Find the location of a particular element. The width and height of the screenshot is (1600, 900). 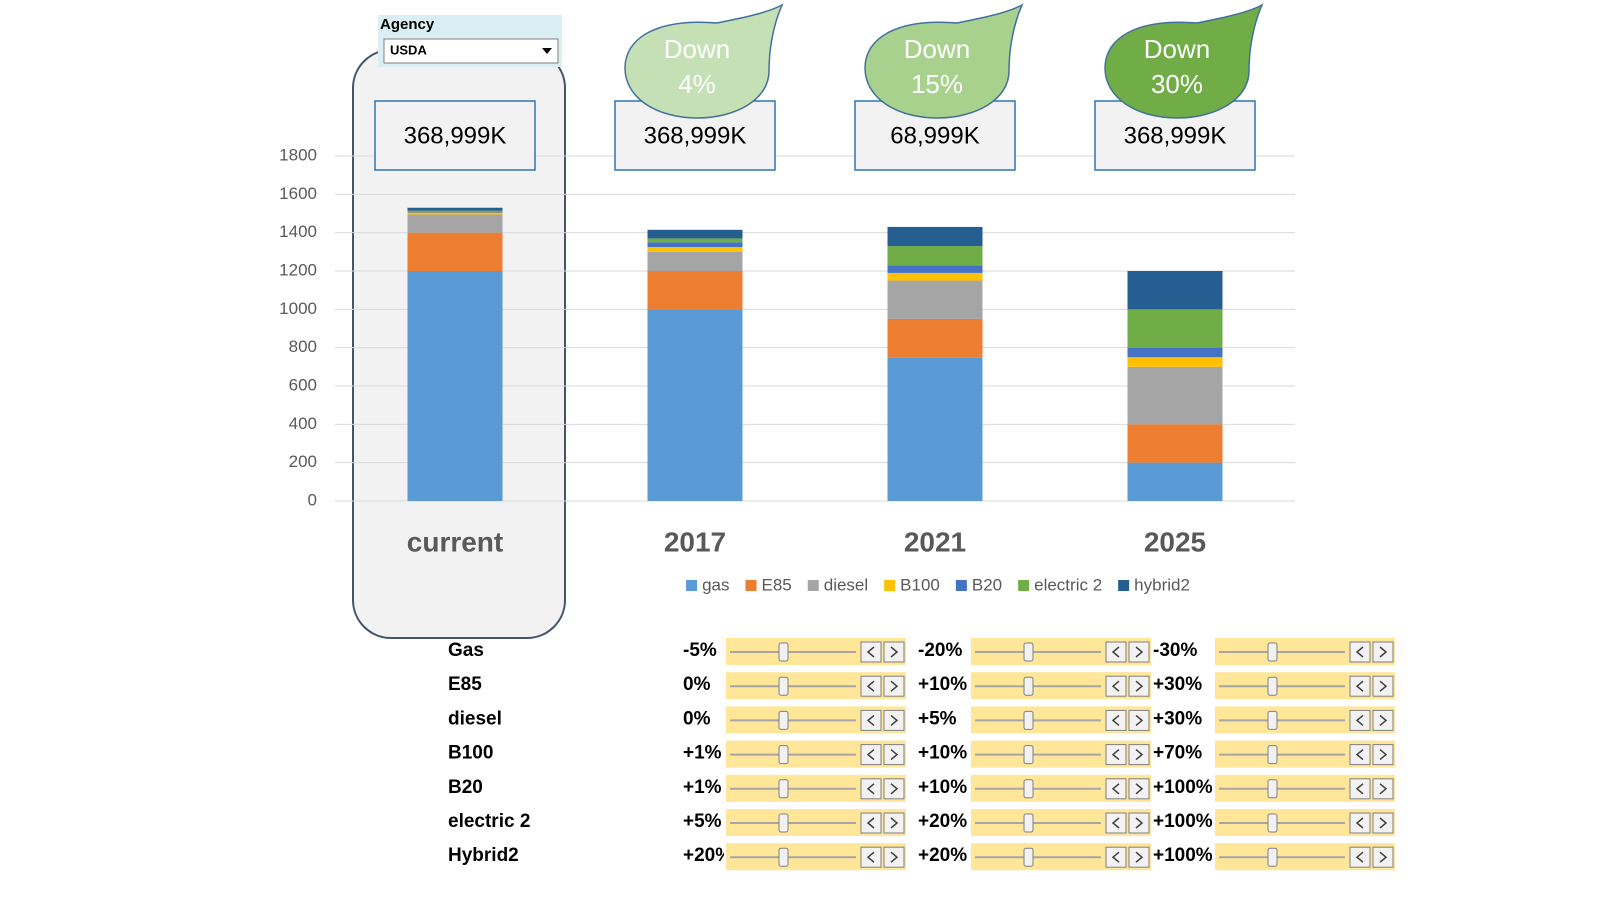

row-label: B100 is located at coordinates (470, 753).